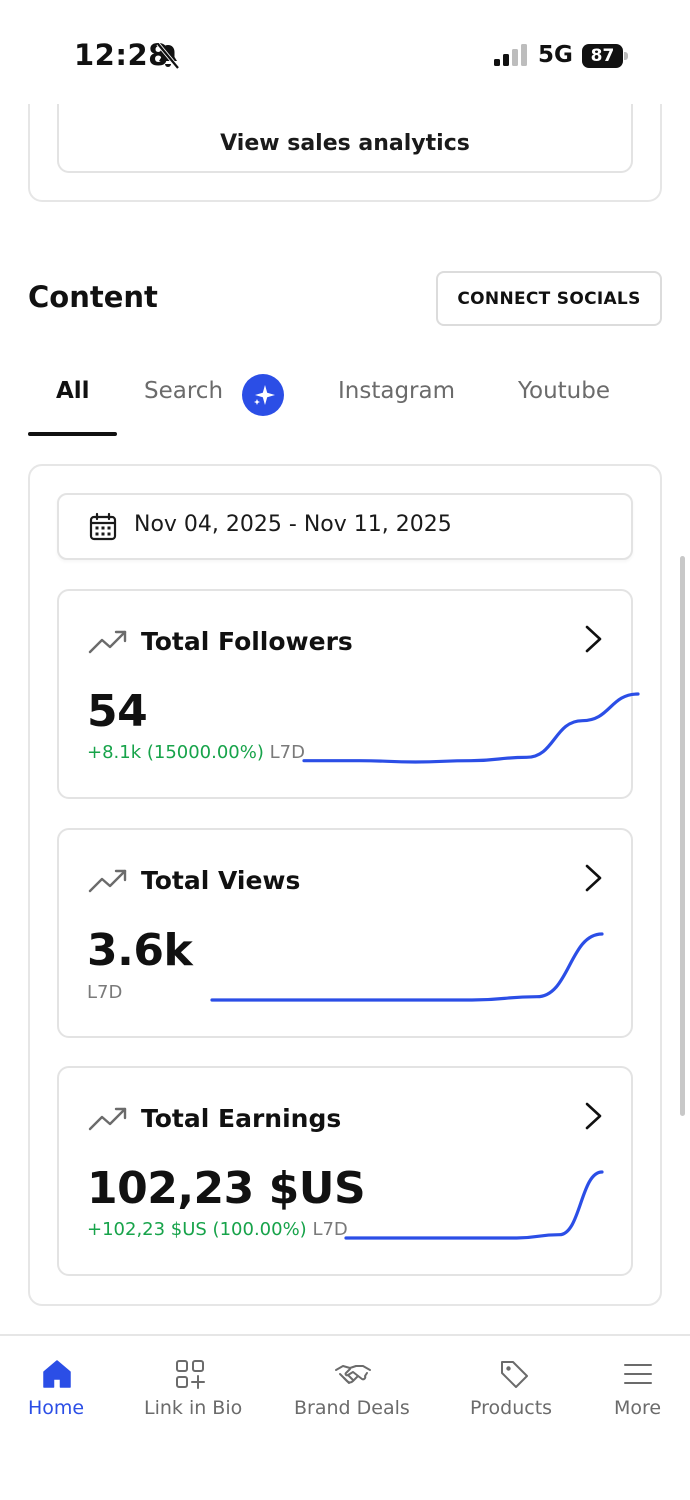 This screenshot has width=690, height=1500. I want to click on active-tab-indicator, so click(72, 434).